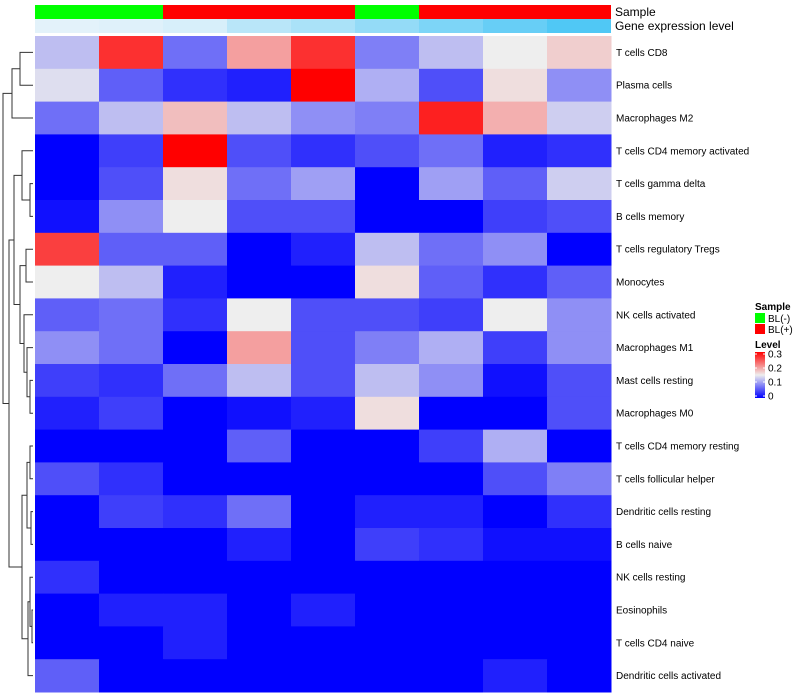  Describe the element at coordinates (668, 676) in the screenshot. I see `row-label: Dendritic cells activated` at that location.